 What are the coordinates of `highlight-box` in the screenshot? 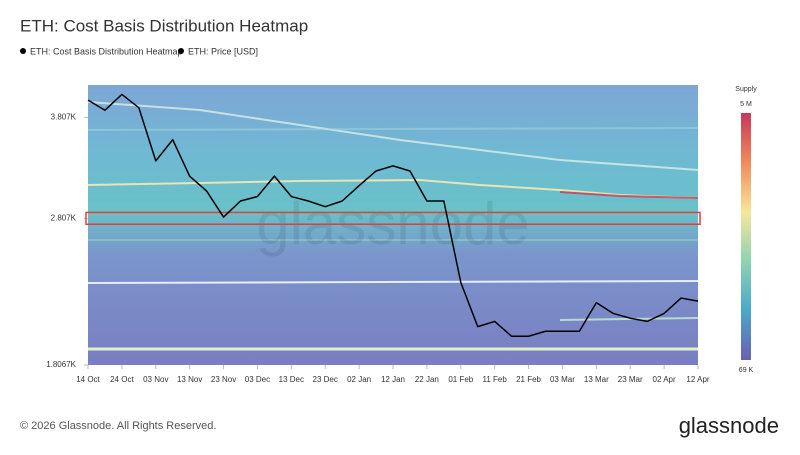 It's located at (393, 218).